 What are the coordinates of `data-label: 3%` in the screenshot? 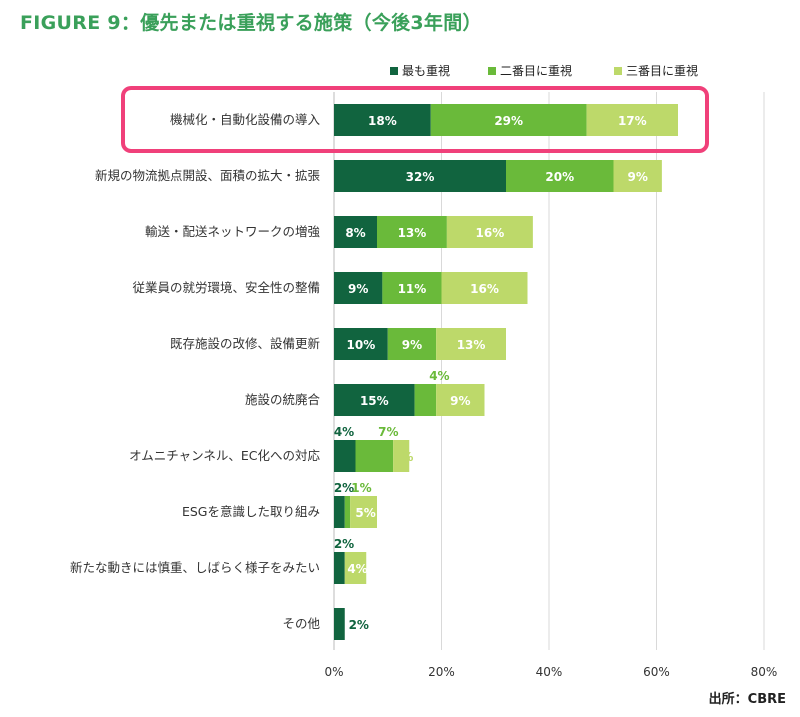 It's located at (403, 457).